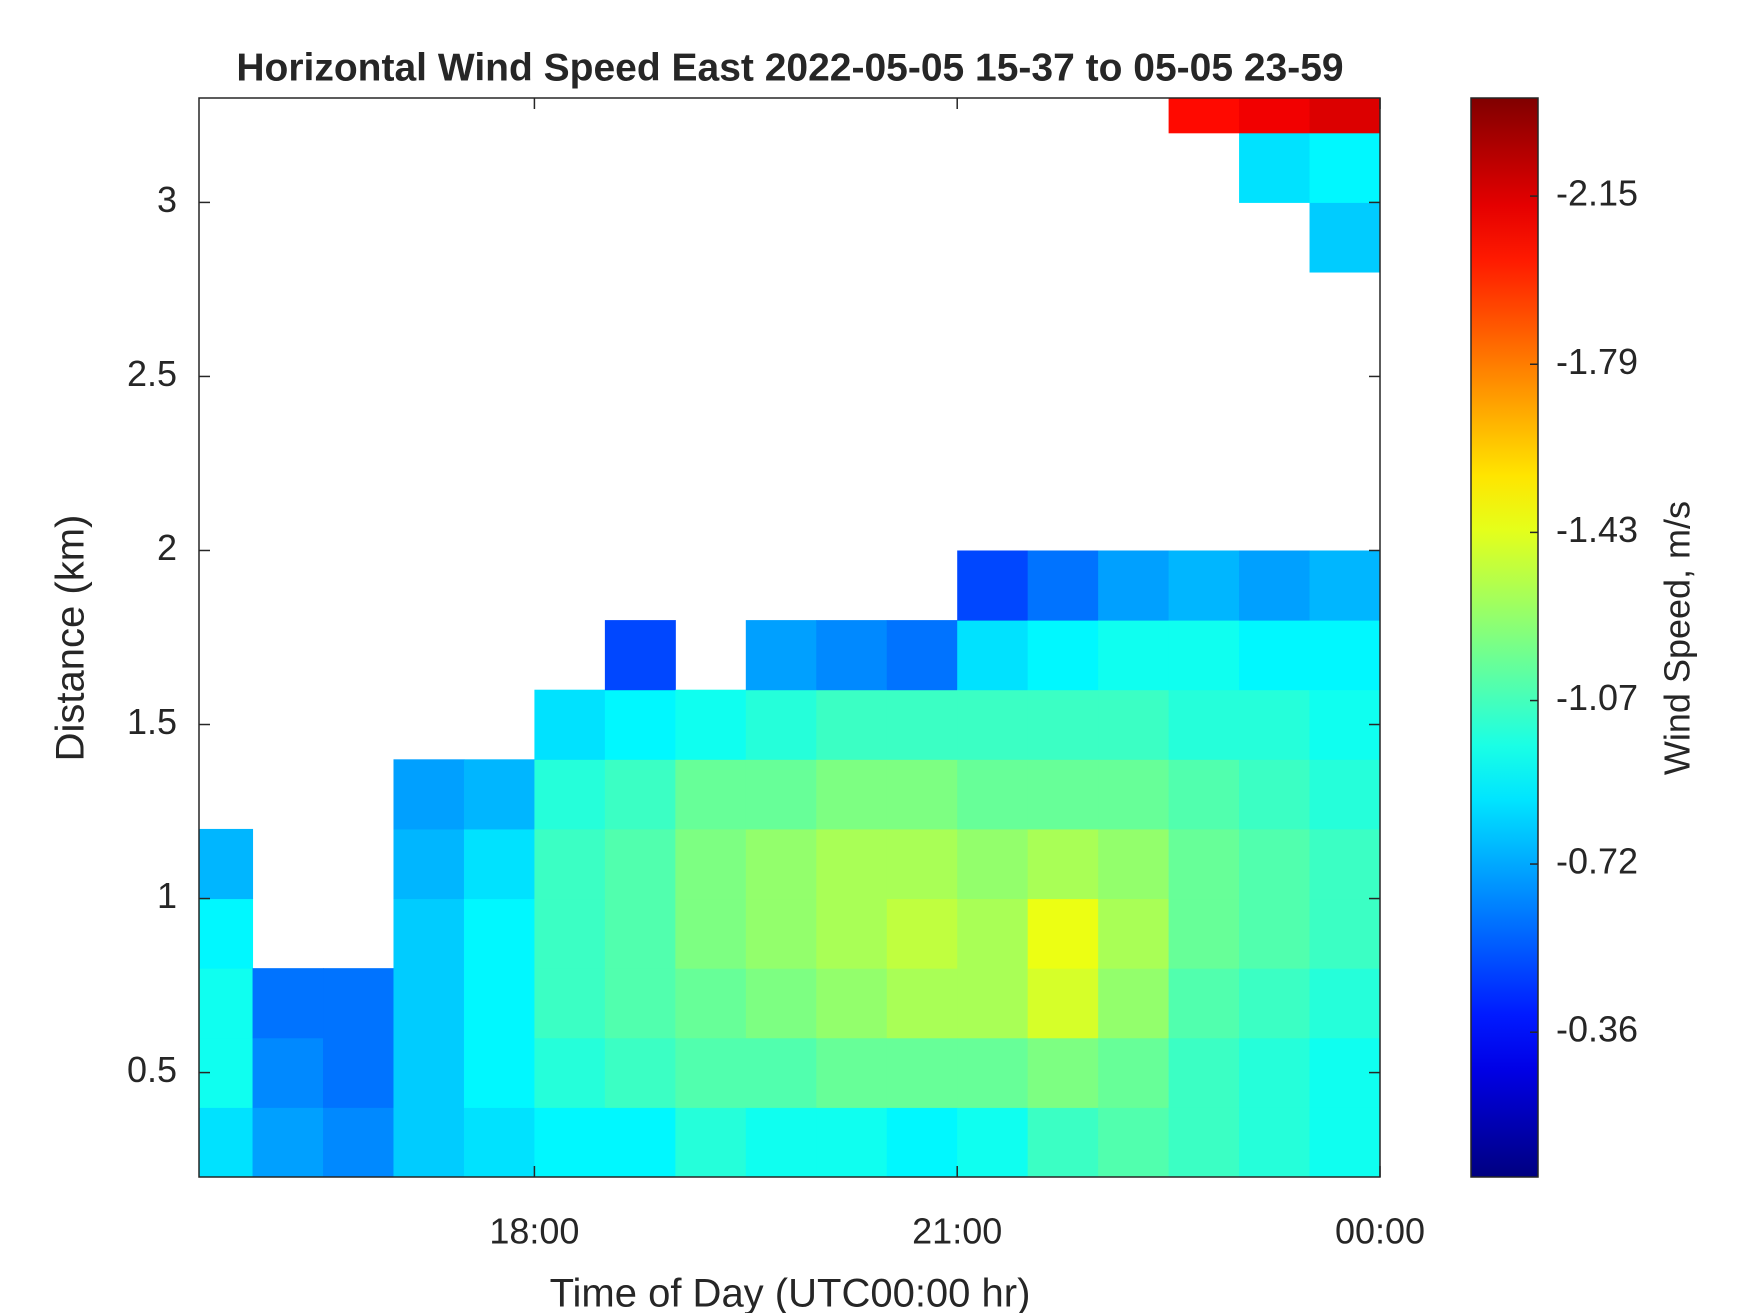  Describe the element at coordinates (1597, 697) in the screenshot. I see `colorbar-tick-label: -1.07` at that location.